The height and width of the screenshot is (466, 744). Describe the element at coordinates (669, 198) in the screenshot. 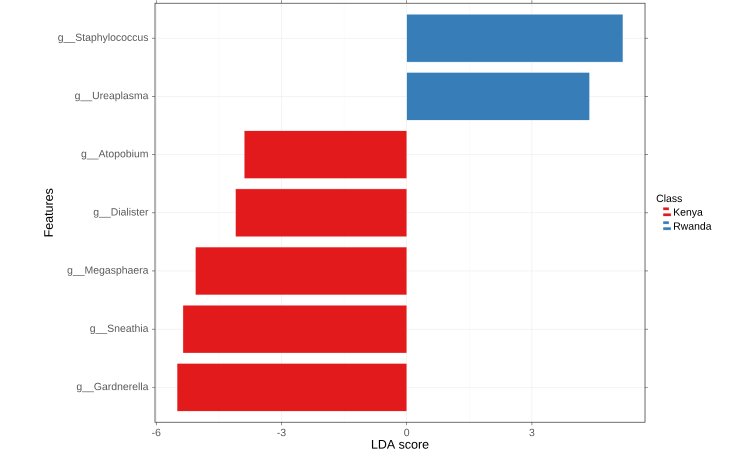

I see `legend-title: Class` at that location.